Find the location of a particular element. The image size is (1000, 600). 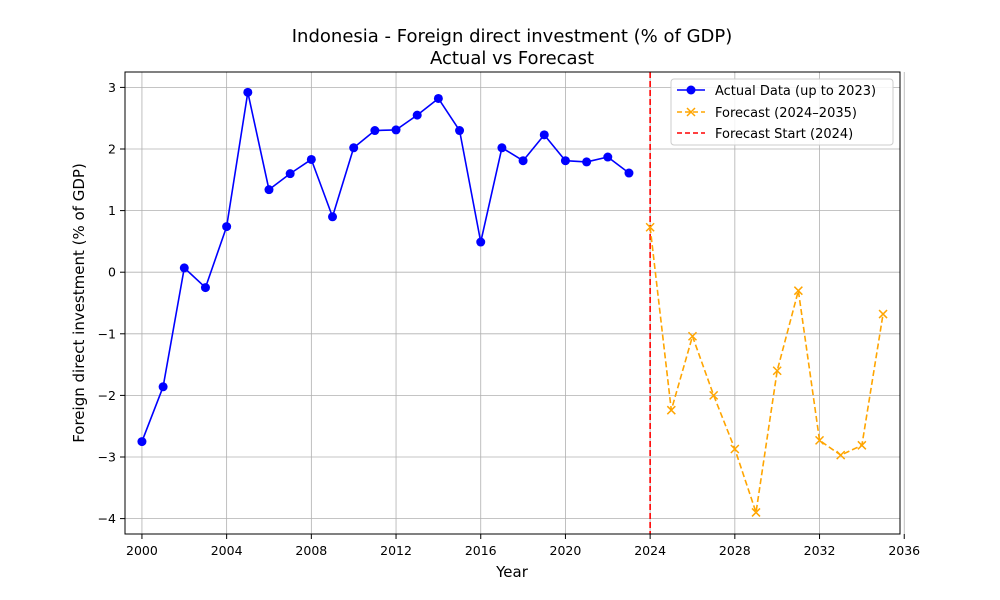

x-tick-label: 2020 is located at coordinates (566, 550).